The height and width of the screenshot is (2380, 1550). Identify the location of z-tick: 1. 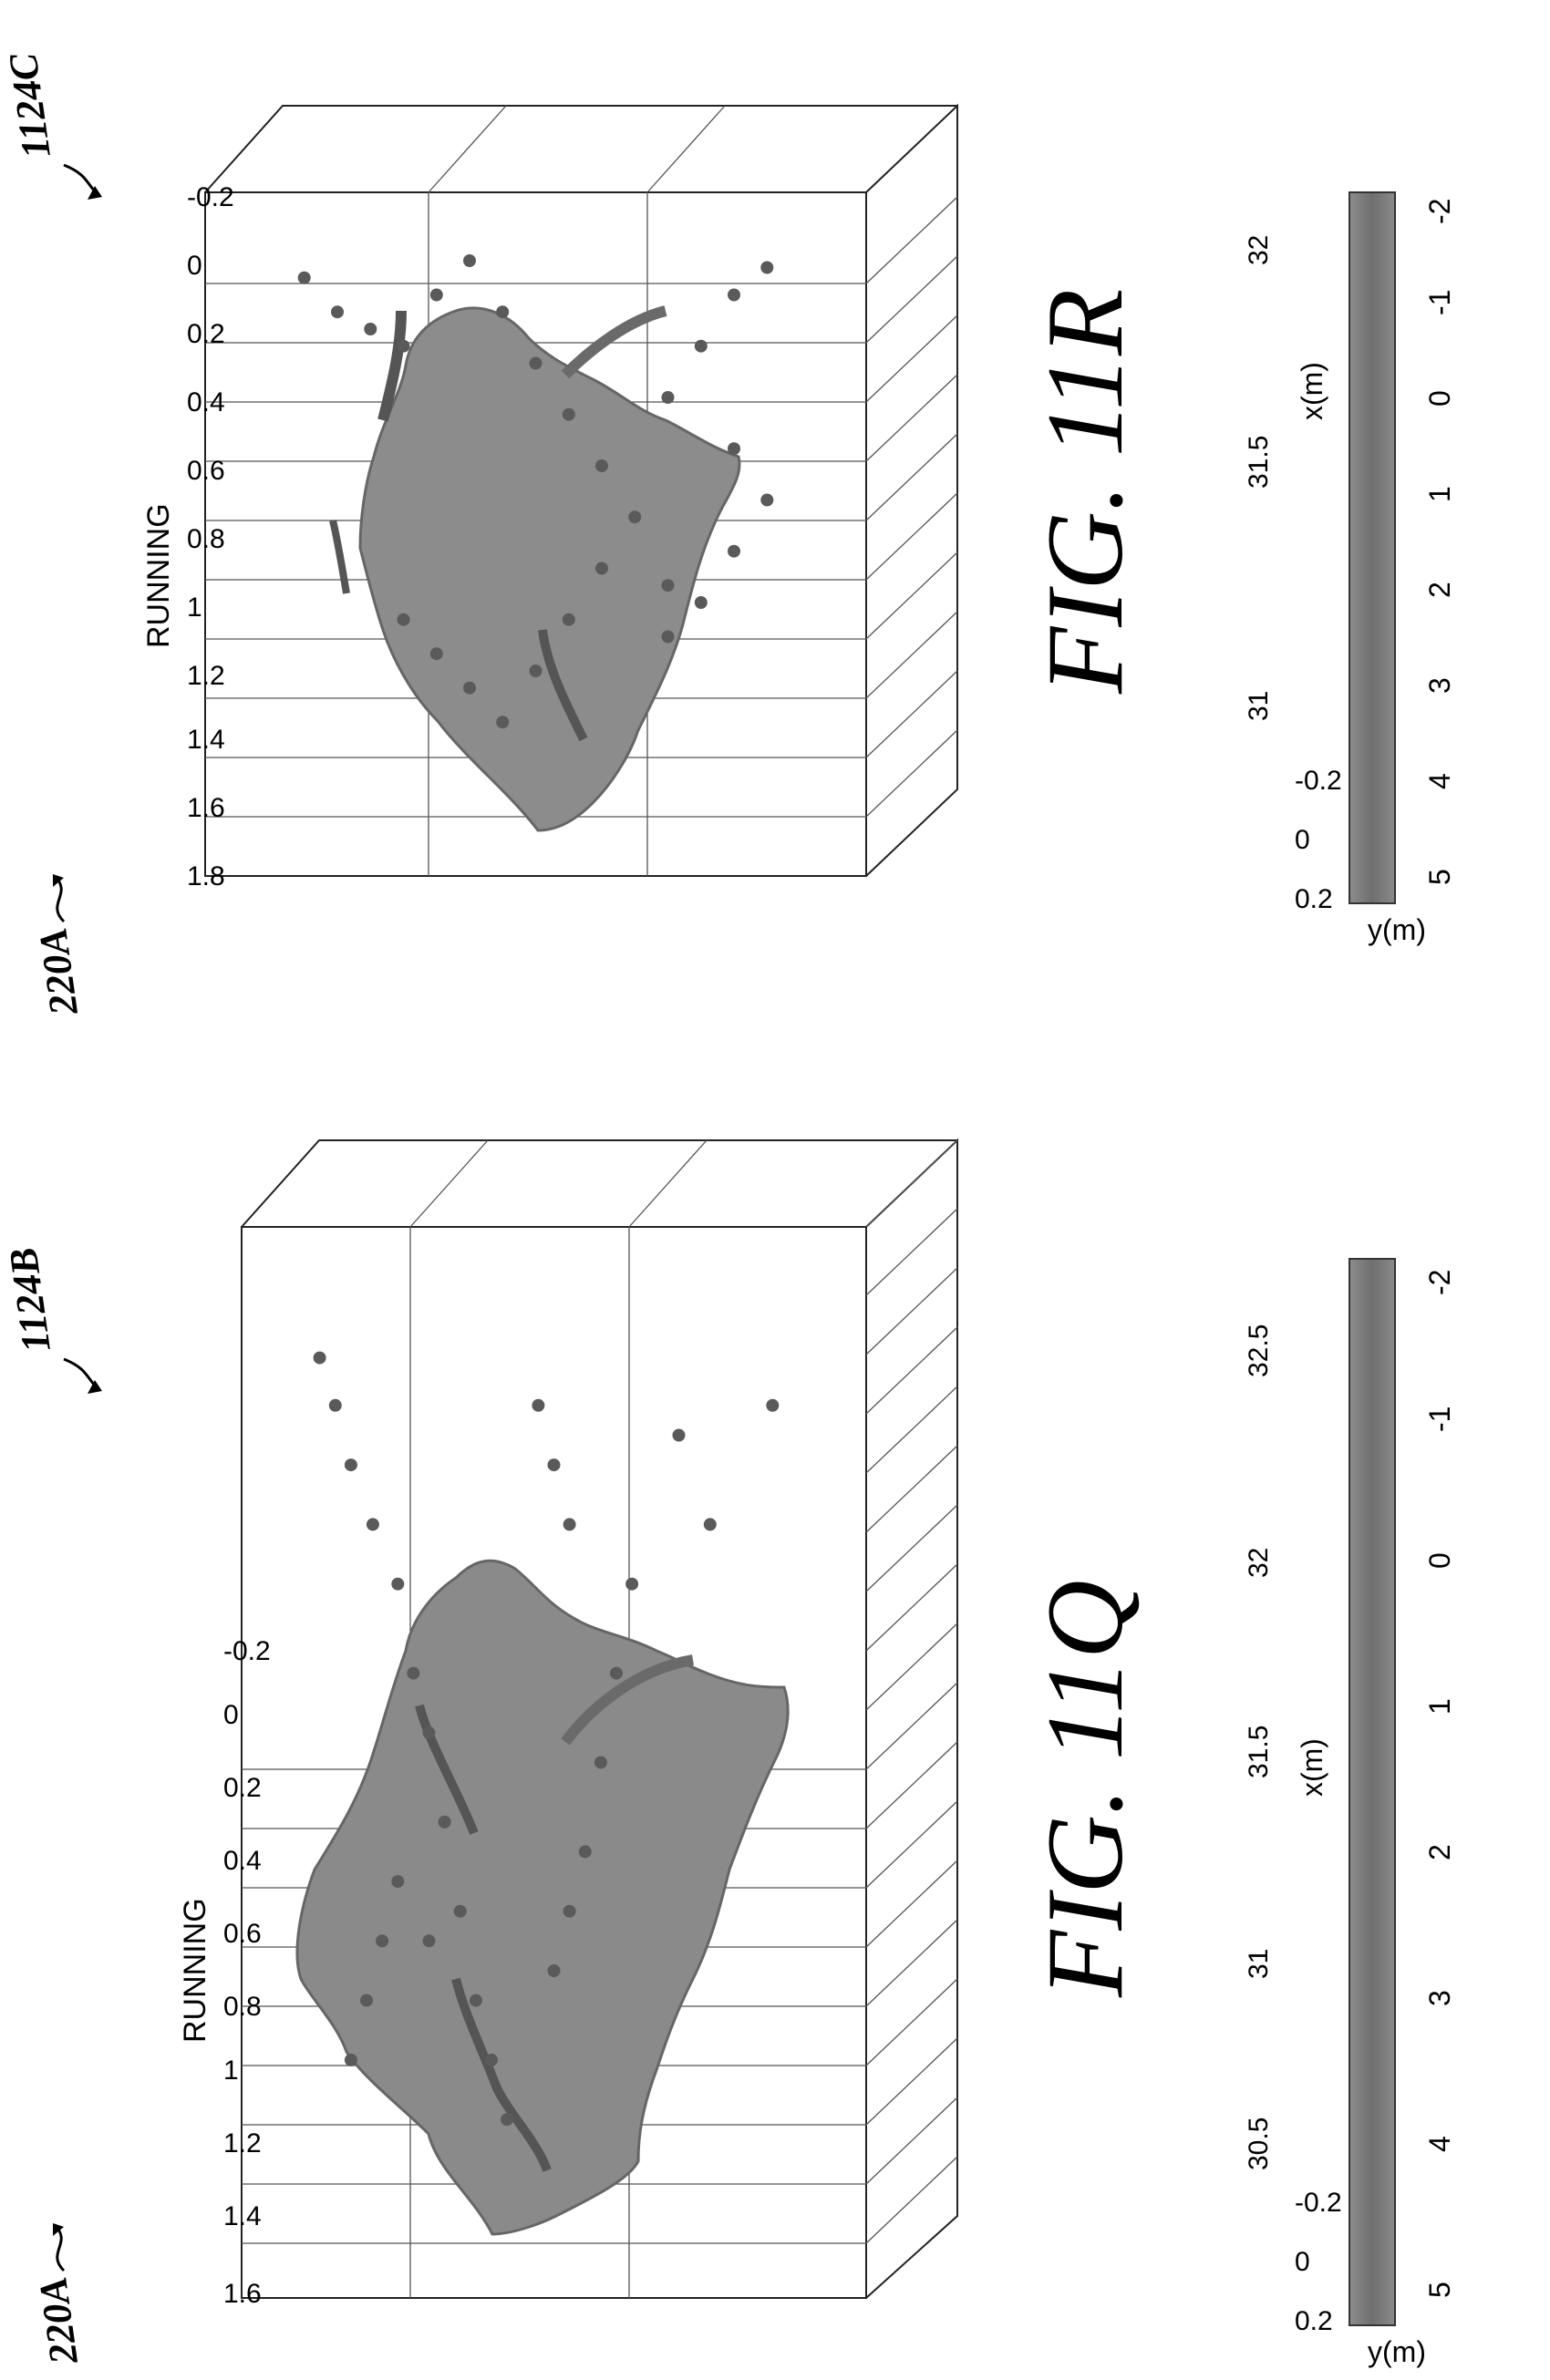
(231, 2071).